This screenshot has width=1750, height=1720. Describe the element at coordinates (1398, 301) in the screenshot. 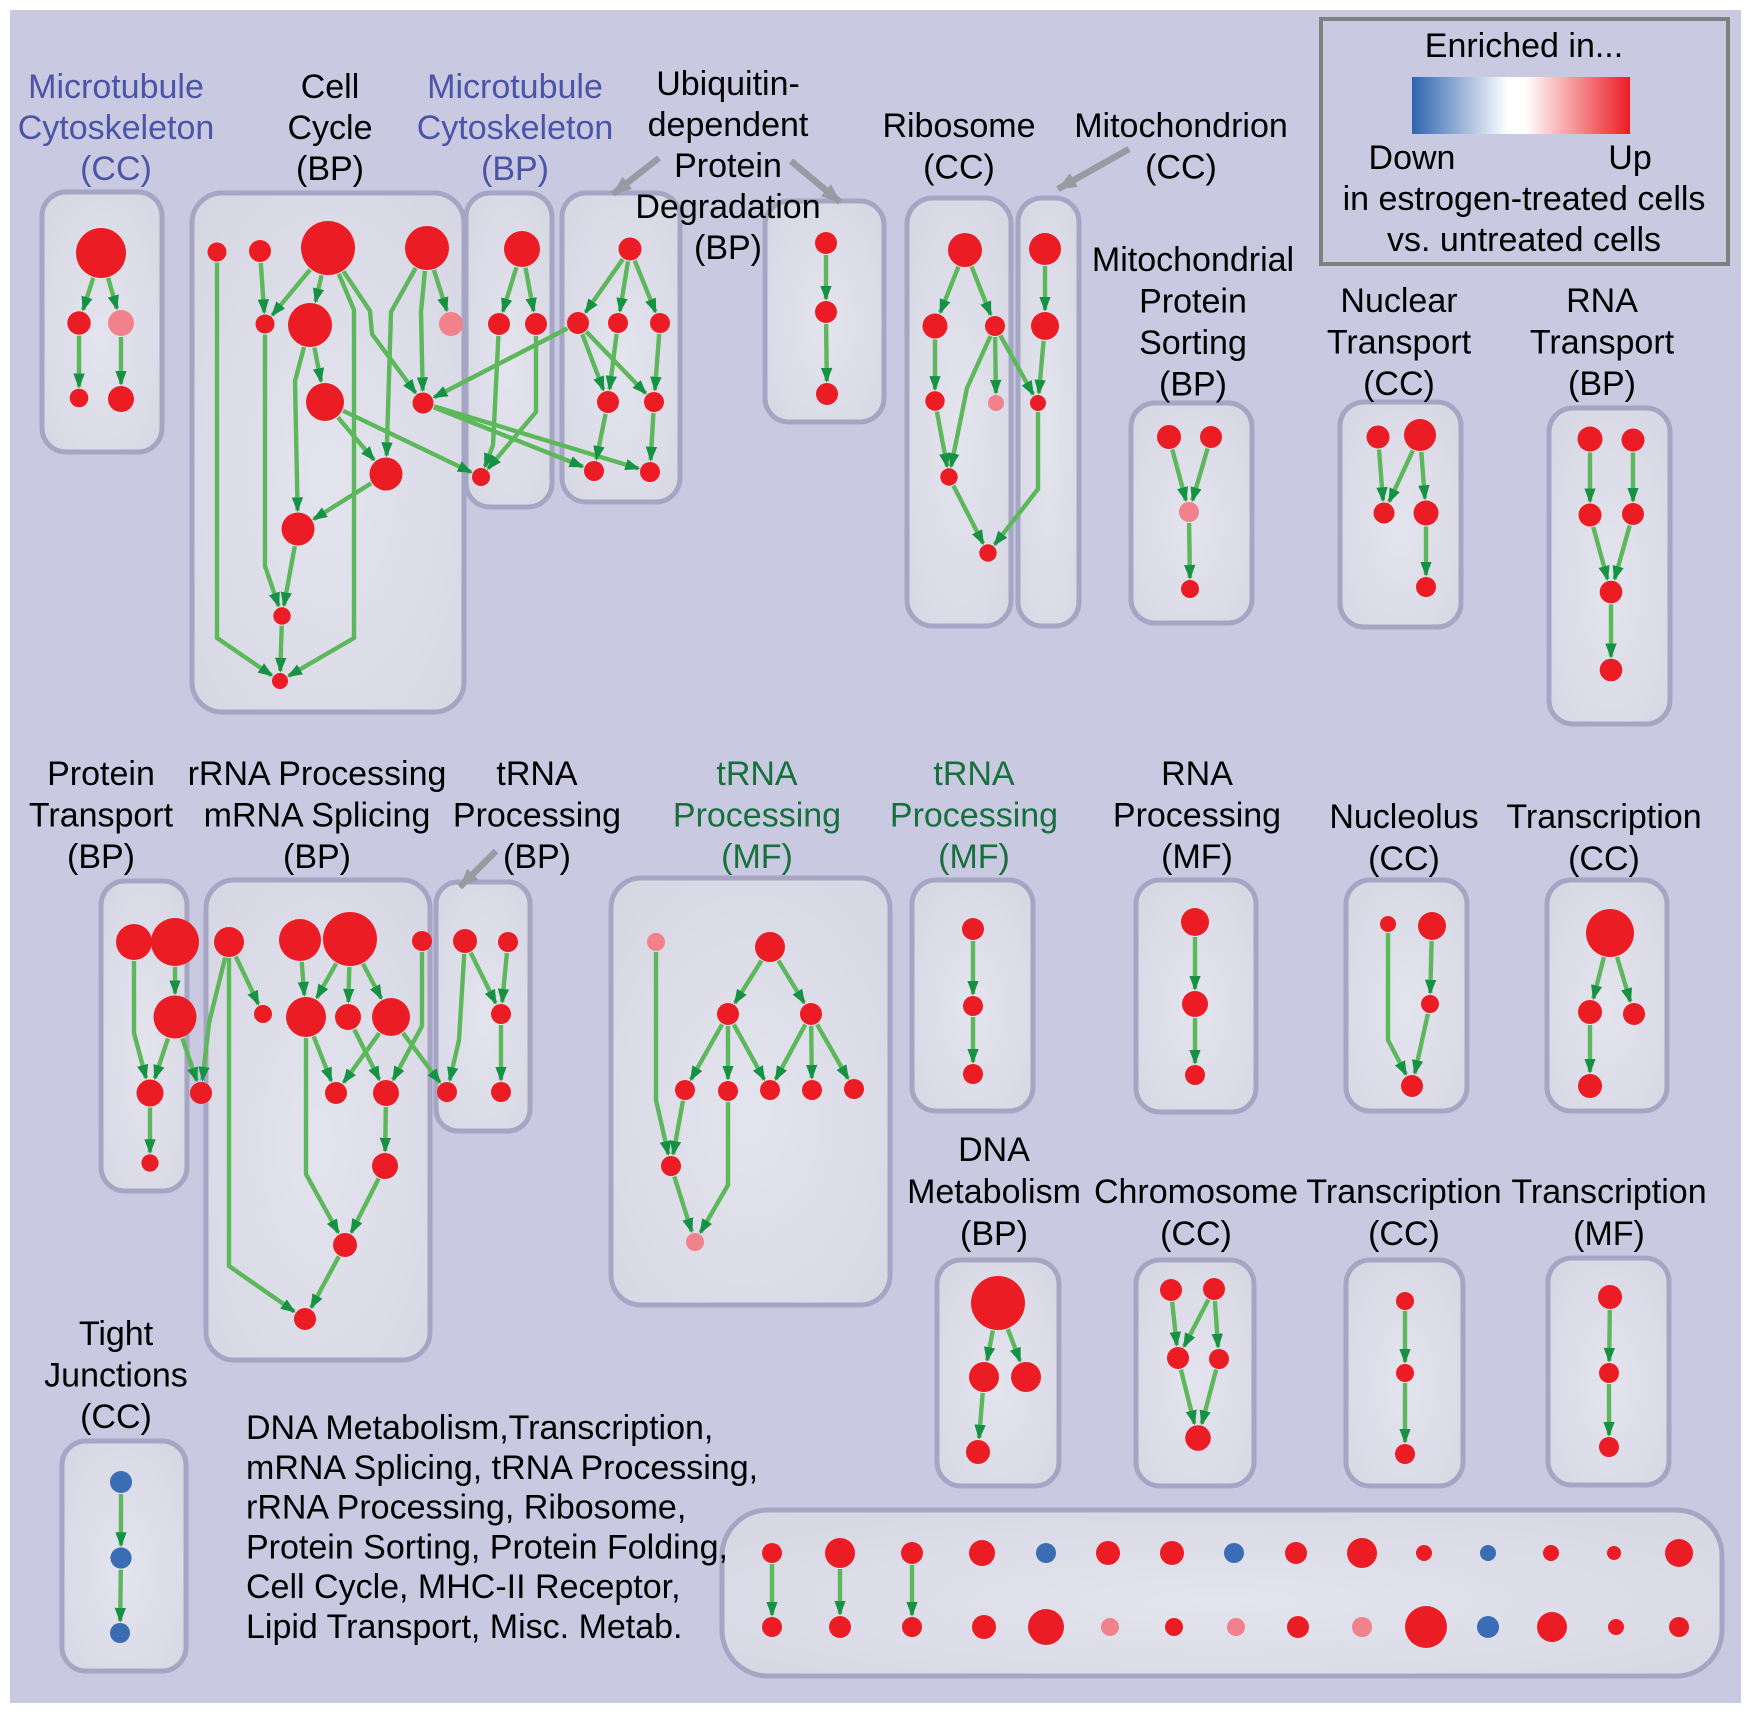

I see `svg-text: Nuclear` at that location.